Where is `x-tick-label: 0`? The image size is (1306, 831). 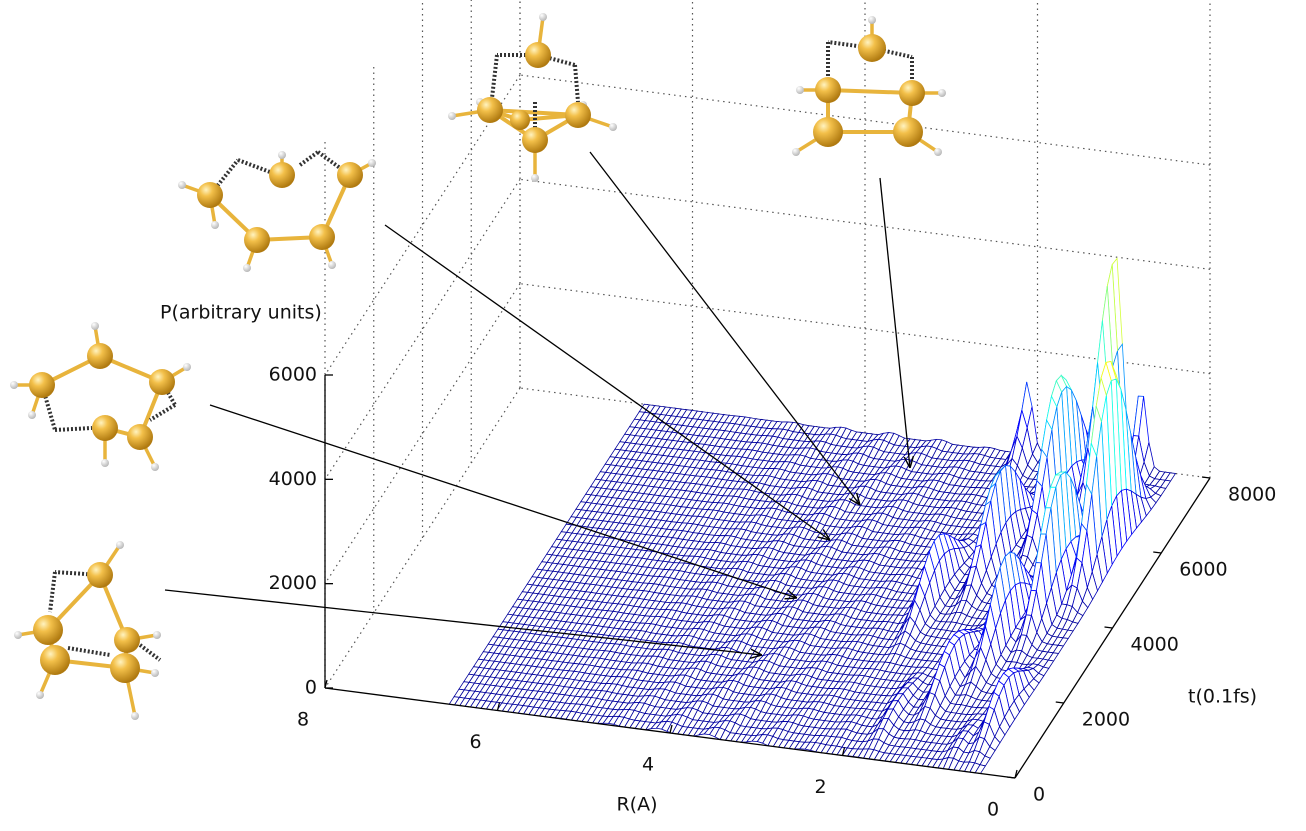
x-tick-label: 0 is located at coordinates (993, 810).